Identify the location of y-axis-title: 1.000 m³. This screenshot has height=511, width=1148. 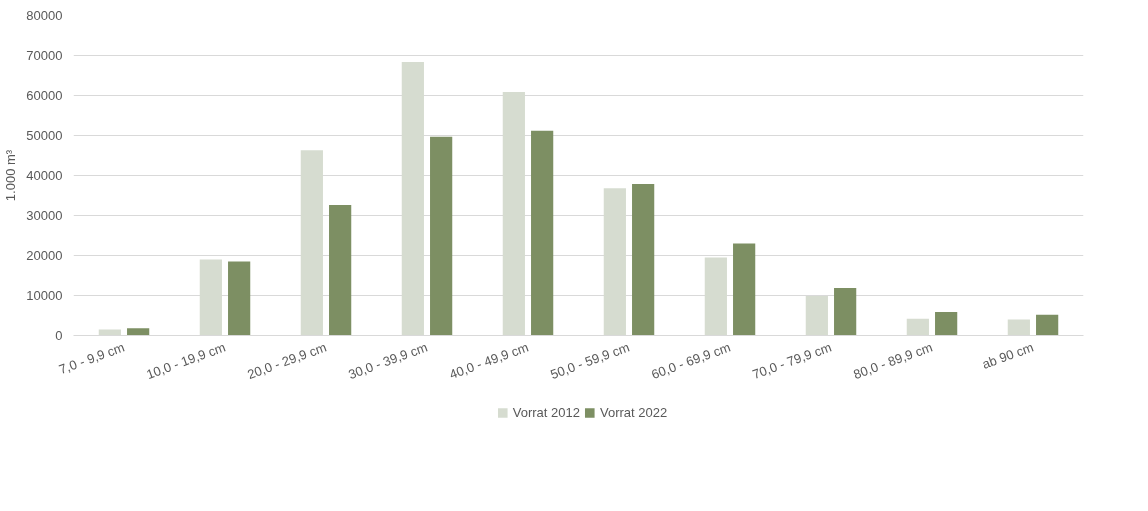
(11, 175).